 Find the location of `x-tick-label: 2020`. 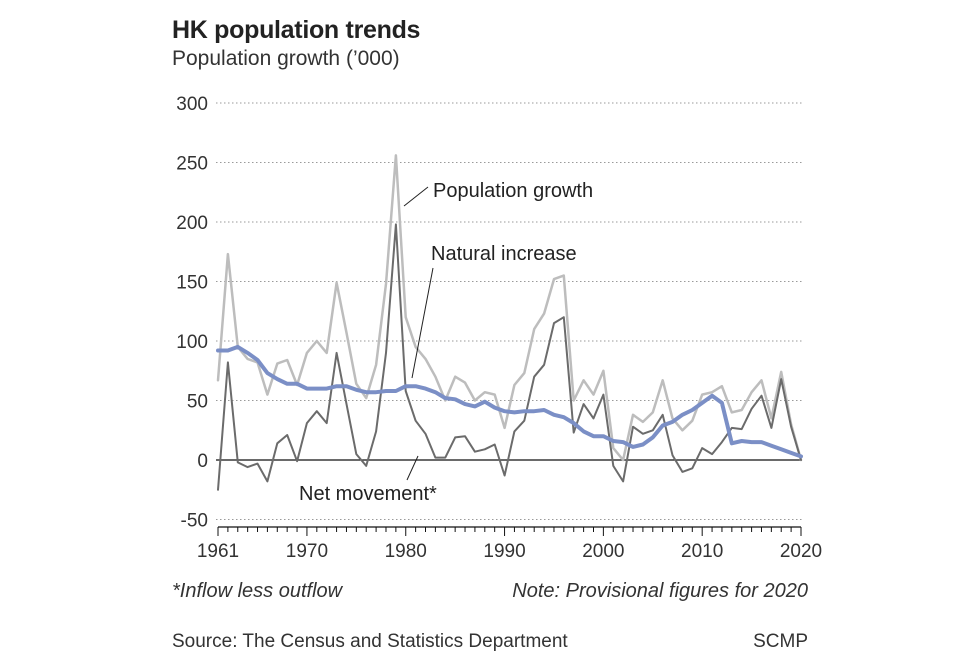

x-tick-label: 2020 is located at coordinates (801, 551).